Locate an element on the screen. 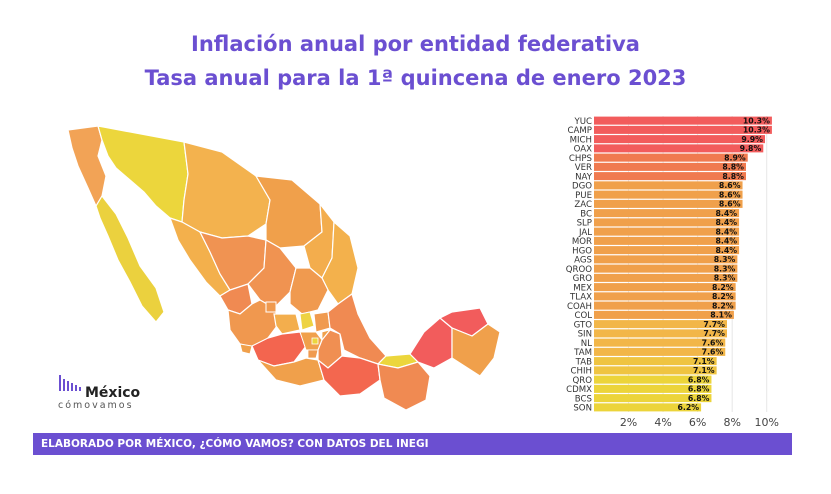 Image resolution: width=831 pixels, height=494 pixels. data-label: 6.2% is located at coordinates (688, 407).